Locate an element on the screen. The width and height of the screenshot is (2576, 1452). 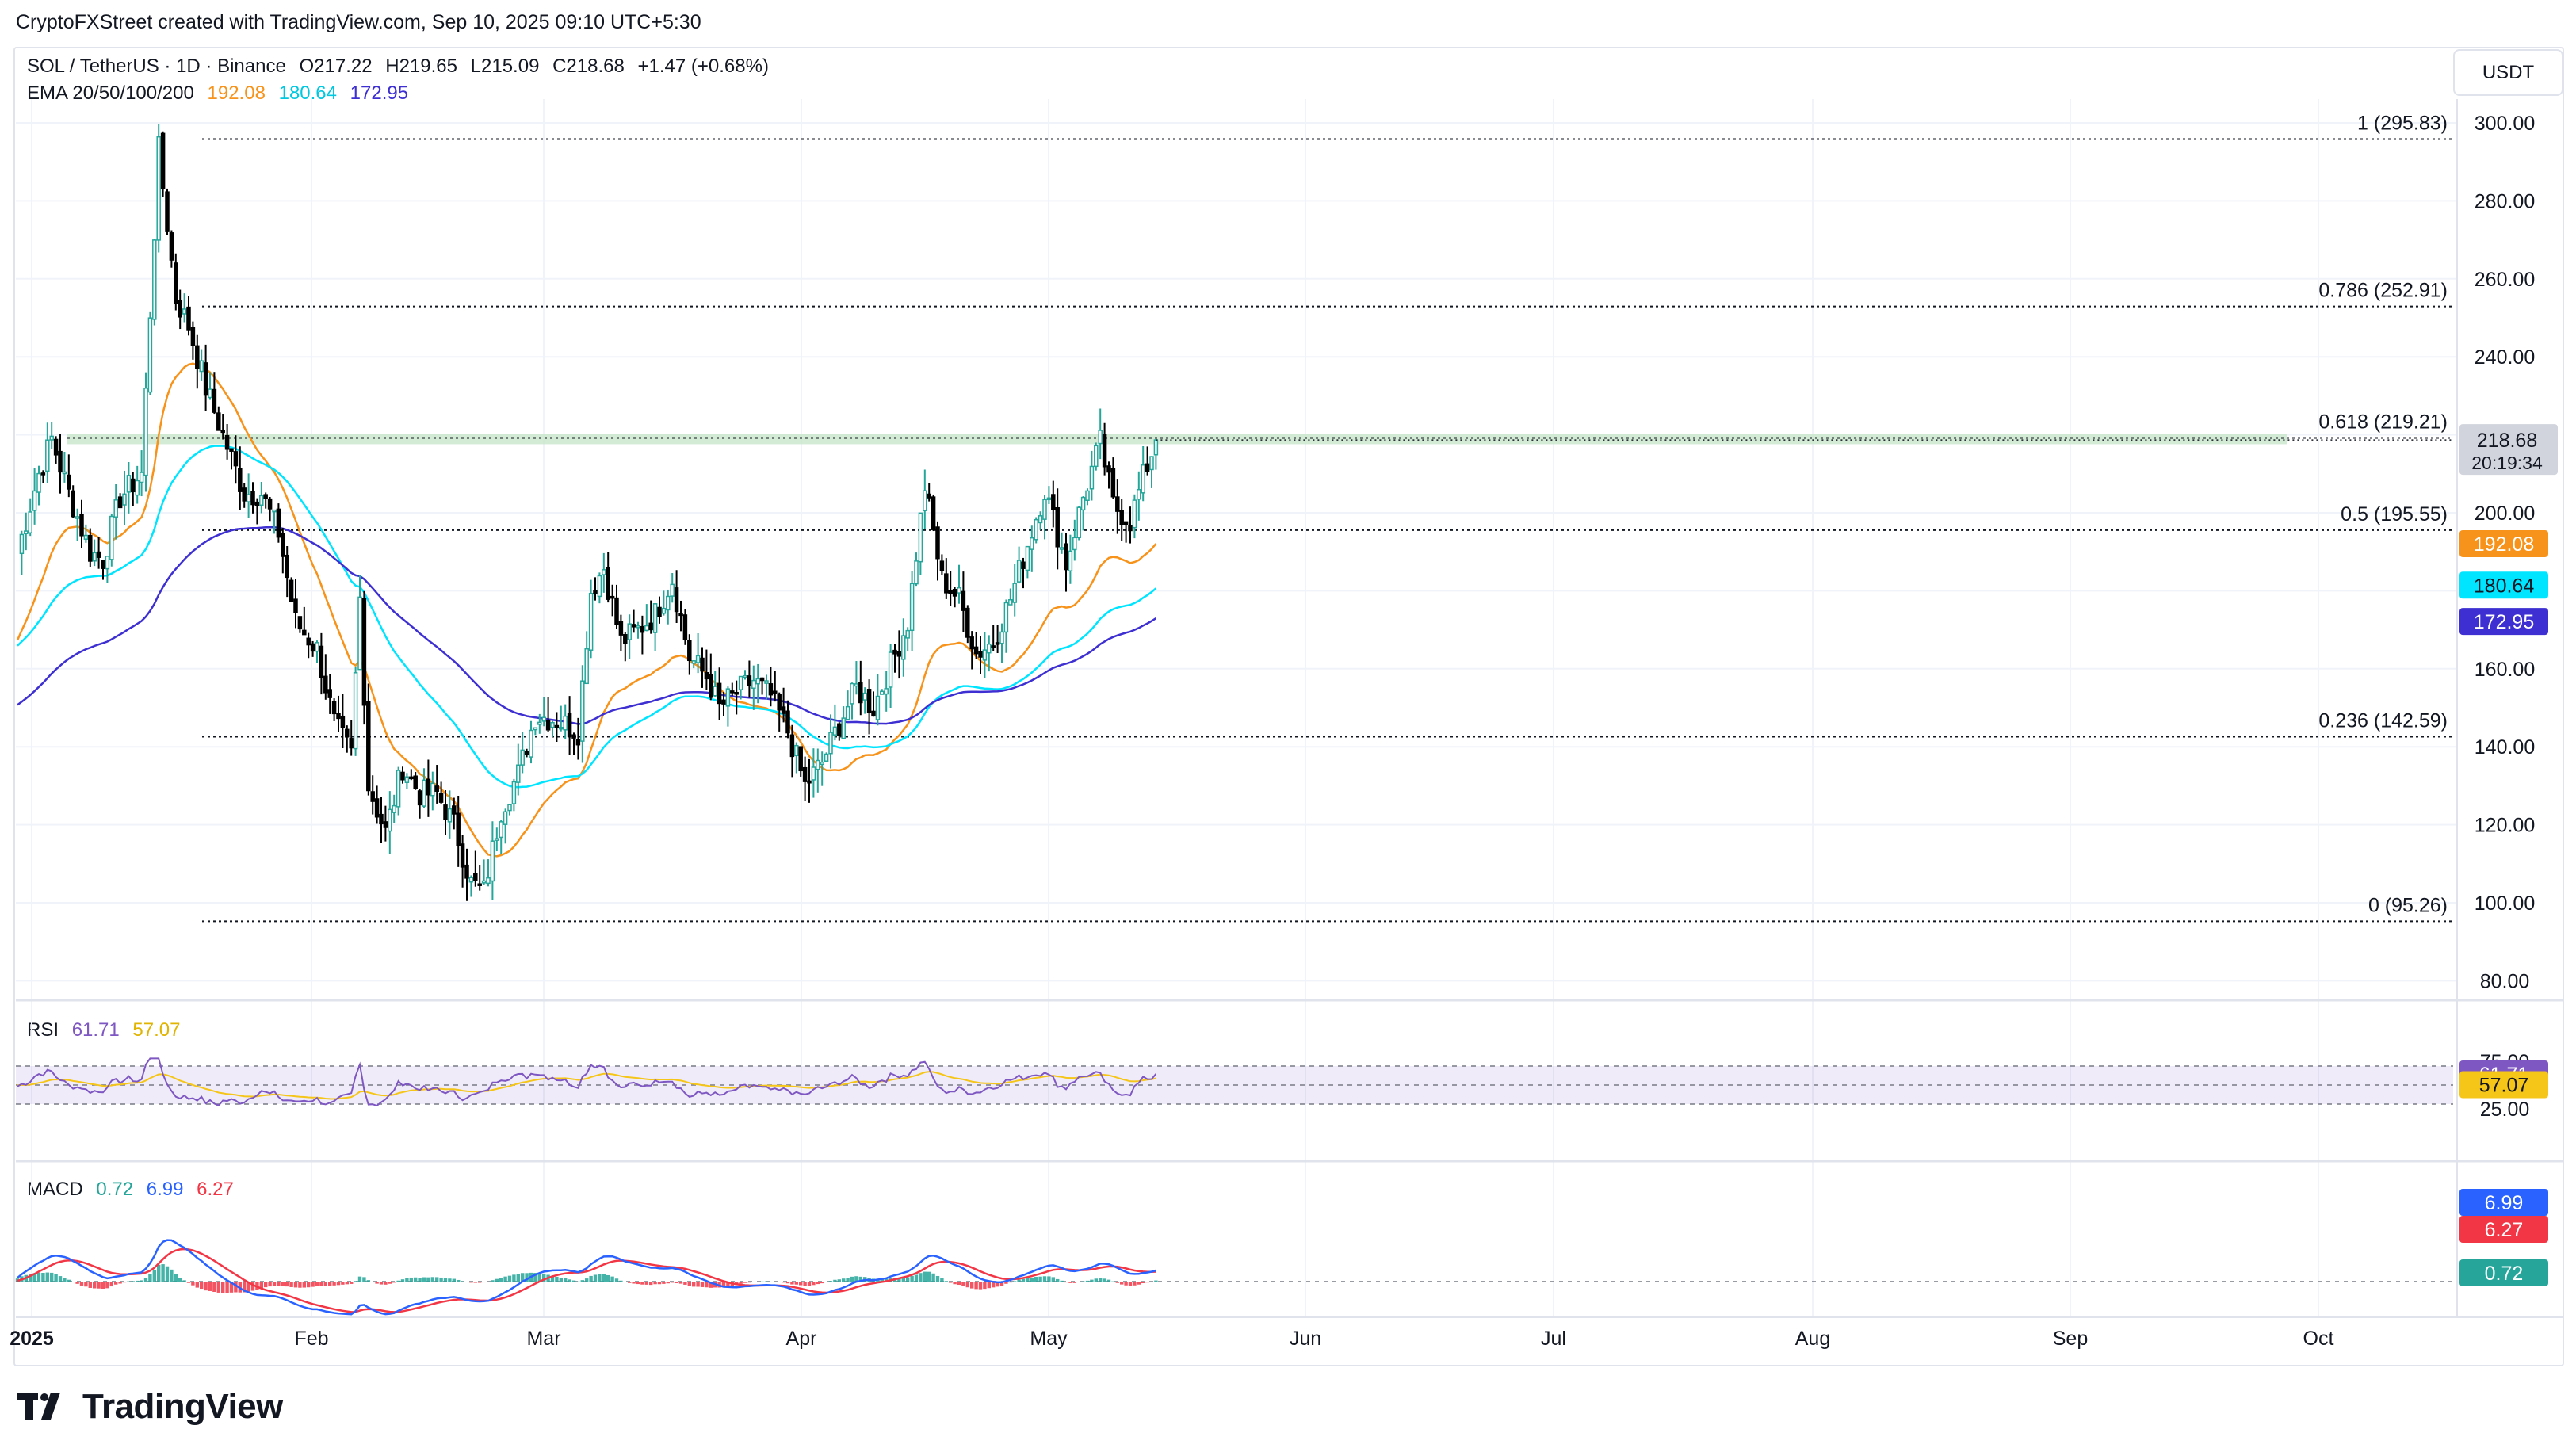
ema20-badge: 192.08 is located at coordinates (2504, 544).